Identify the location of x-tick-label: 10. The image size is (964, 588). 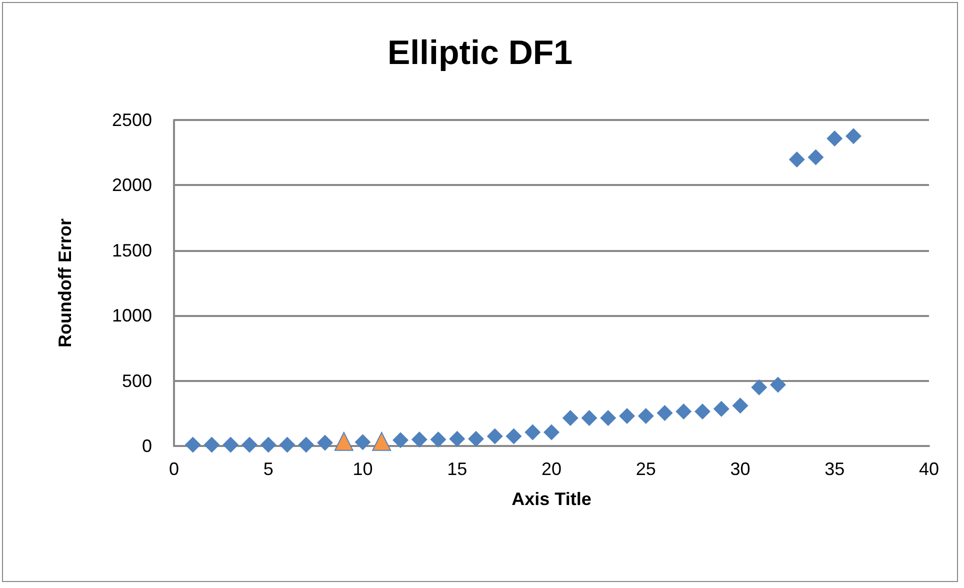
(362, 469).